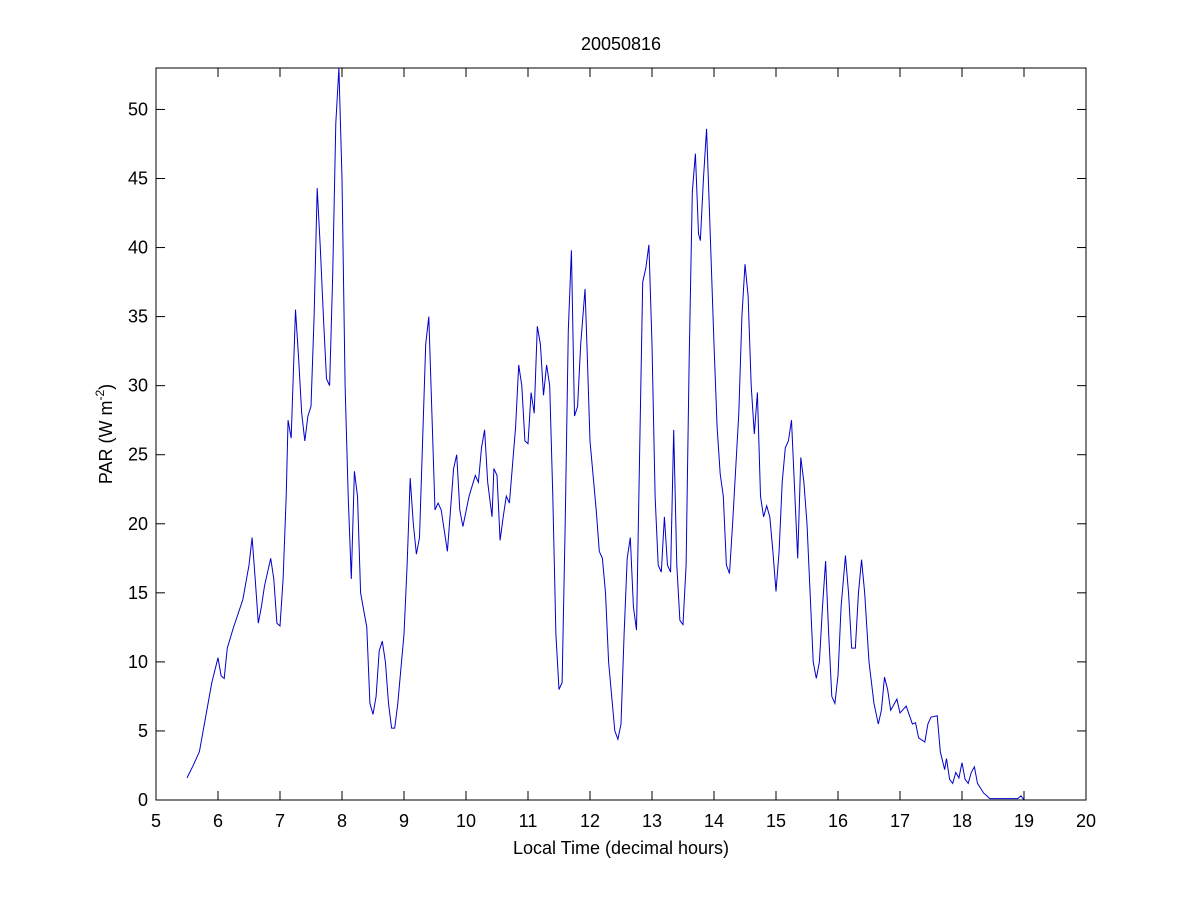  What do you see at coordinates (404, 821) in the screenshot?
I see `x-tick-label: 9` at bounding box center [404, 821].